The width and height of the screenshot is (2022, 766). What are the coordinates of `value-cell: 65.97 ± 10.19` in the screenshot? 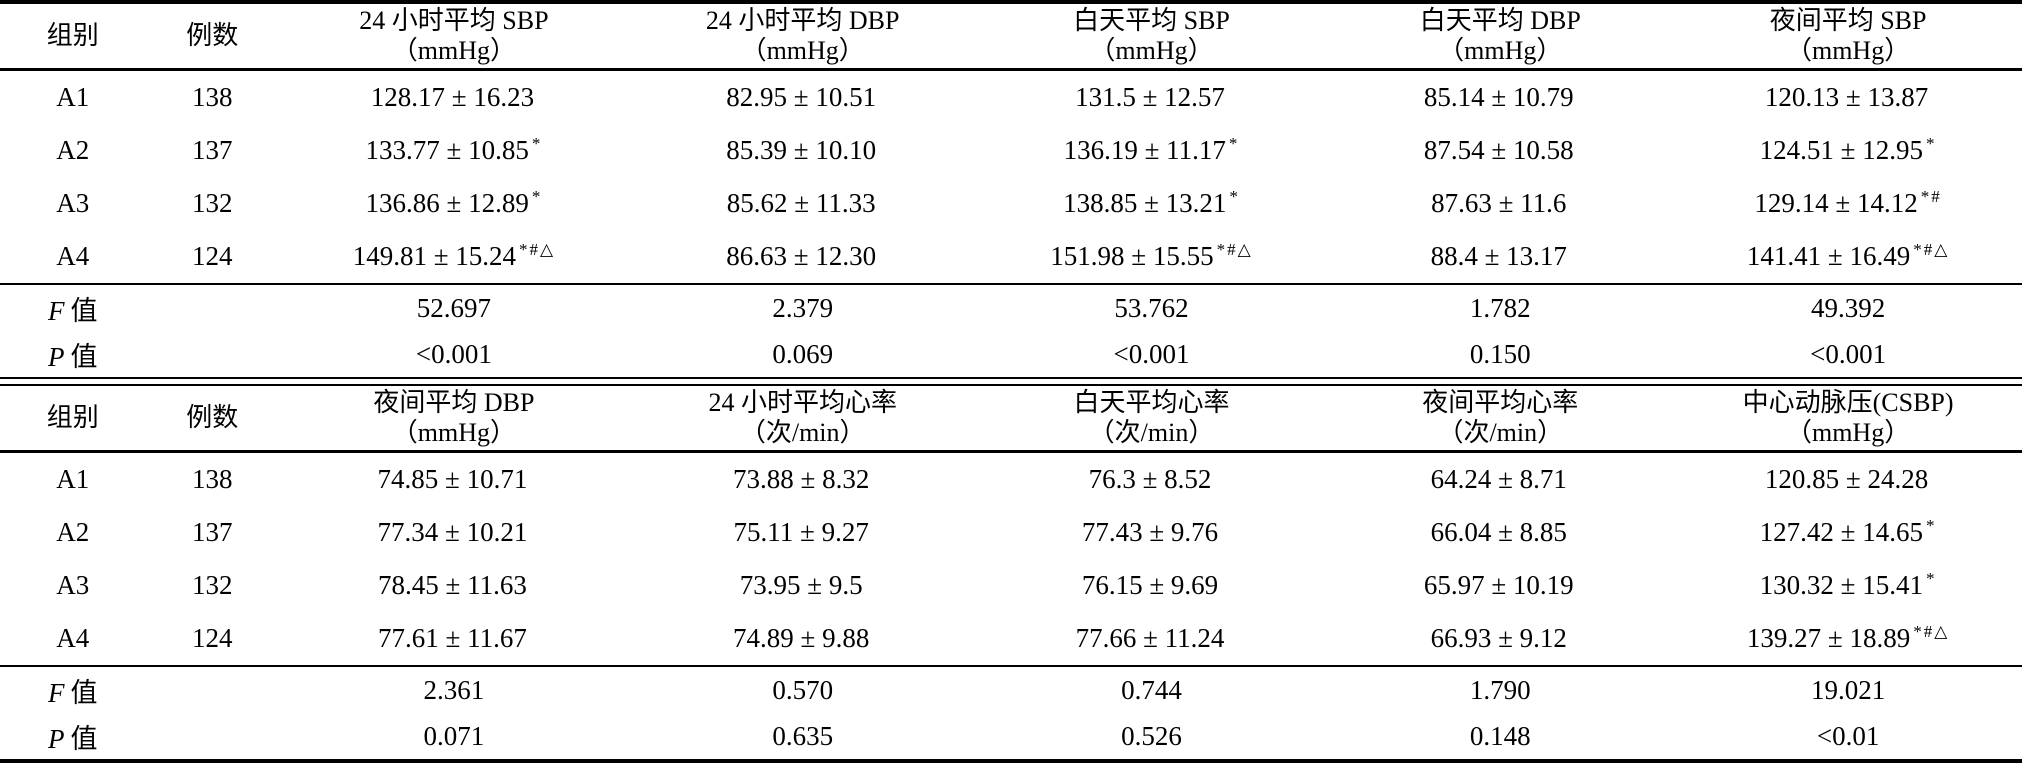 It's located at (1498, 585).